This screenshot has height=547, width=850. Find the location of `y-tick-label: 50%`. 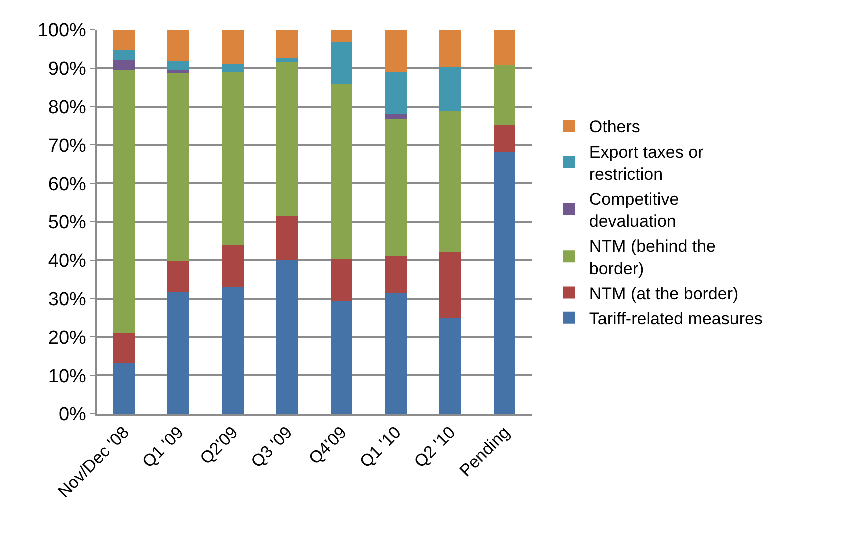

y-tick-label: 50% is located at coordinates (67, 223).